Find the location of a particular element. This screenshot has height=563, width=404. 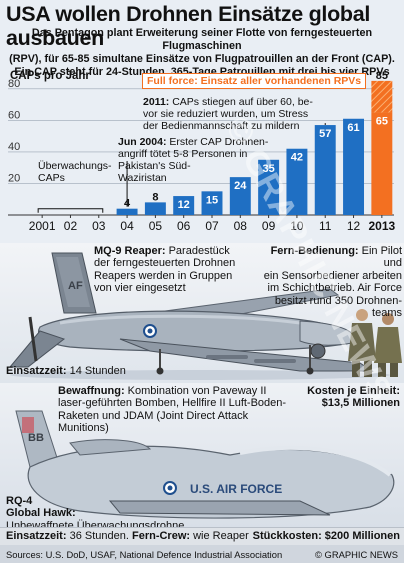

data-label: 35 is located at coordinates (268, 169).